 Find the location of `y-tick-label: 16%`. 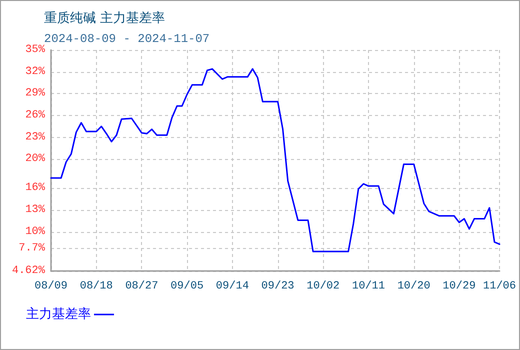

y-tick-label: 16% is located at coordinates (35, 188).